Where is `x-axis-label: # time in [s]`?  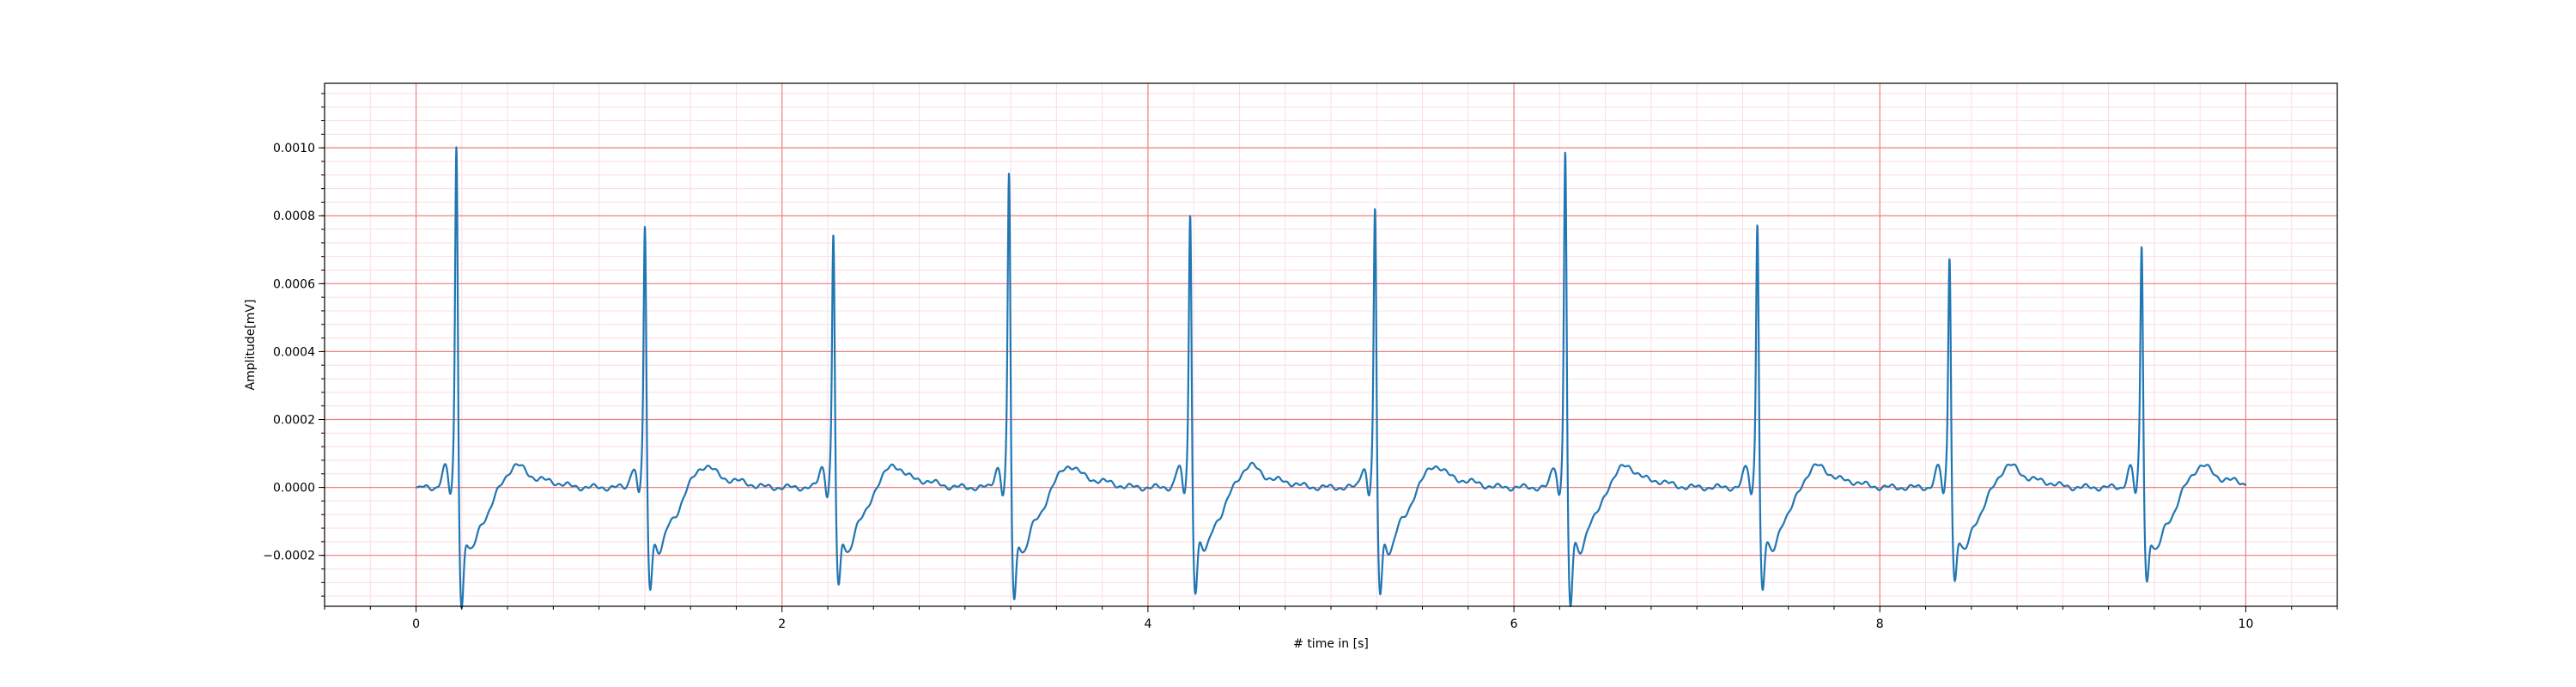 x-axis-label: # time in [s] is located at coordinates (1331, 644).